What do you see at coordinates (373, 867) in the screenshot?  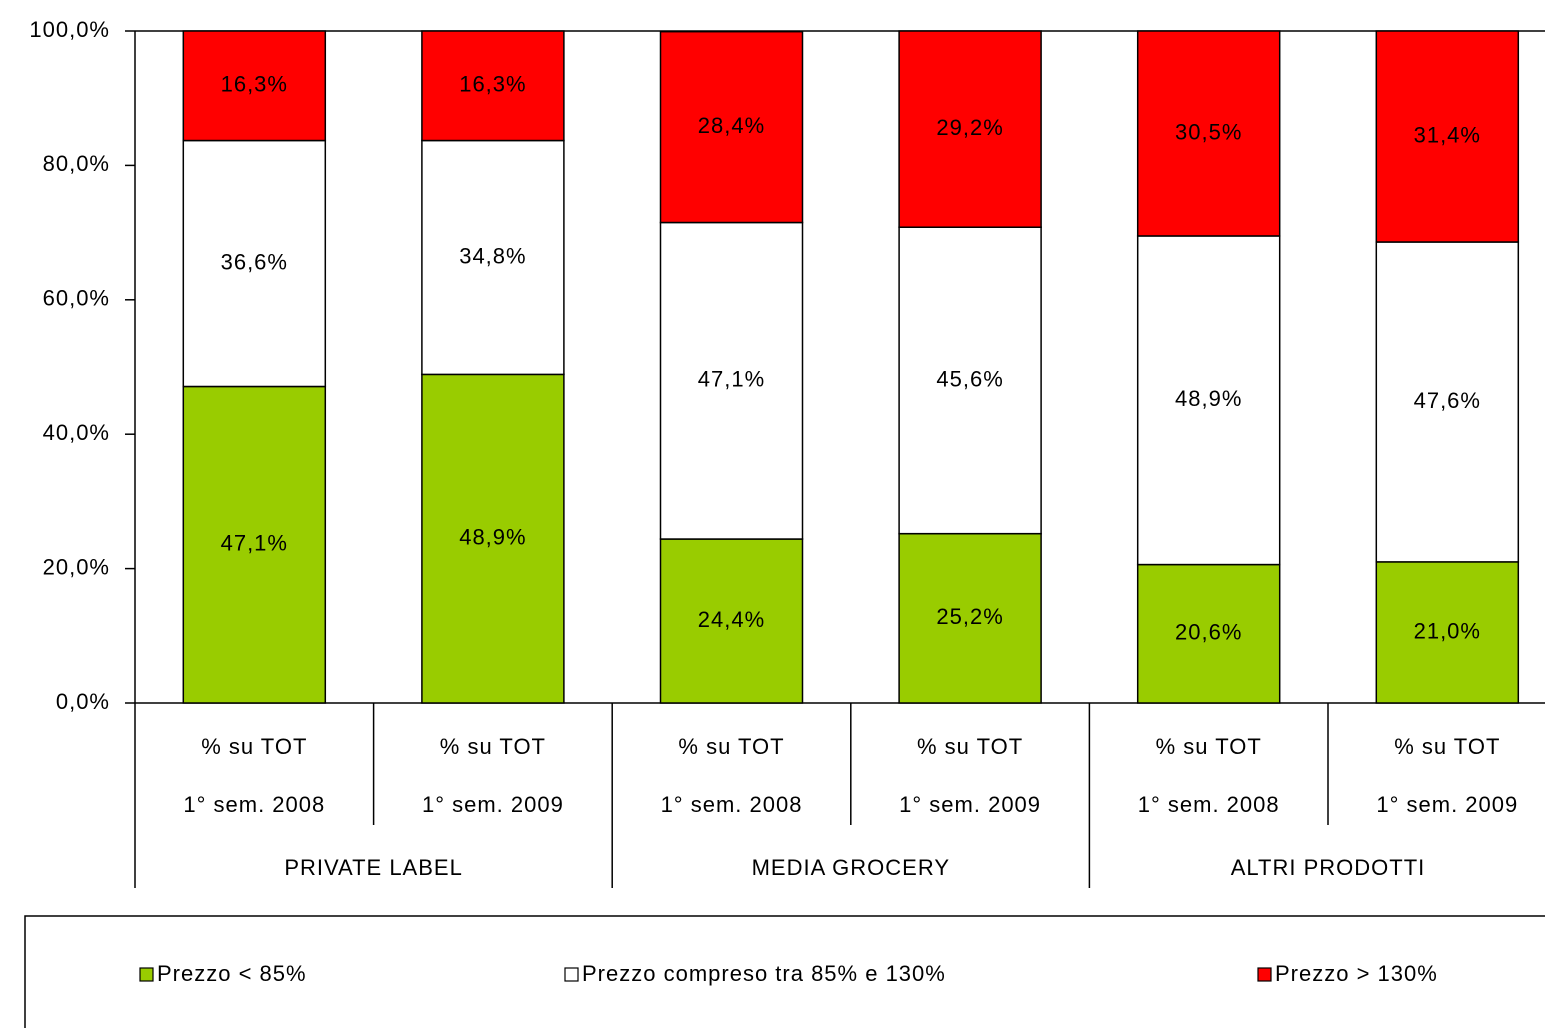 I see `group-label: PRIVATE LABEL` at bounding box center [373, 867].